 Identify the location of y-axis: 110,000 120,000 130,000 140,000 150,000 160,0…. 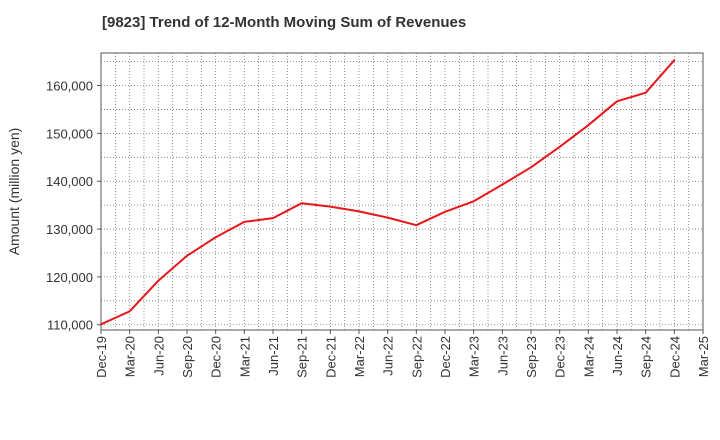
(73, 206).